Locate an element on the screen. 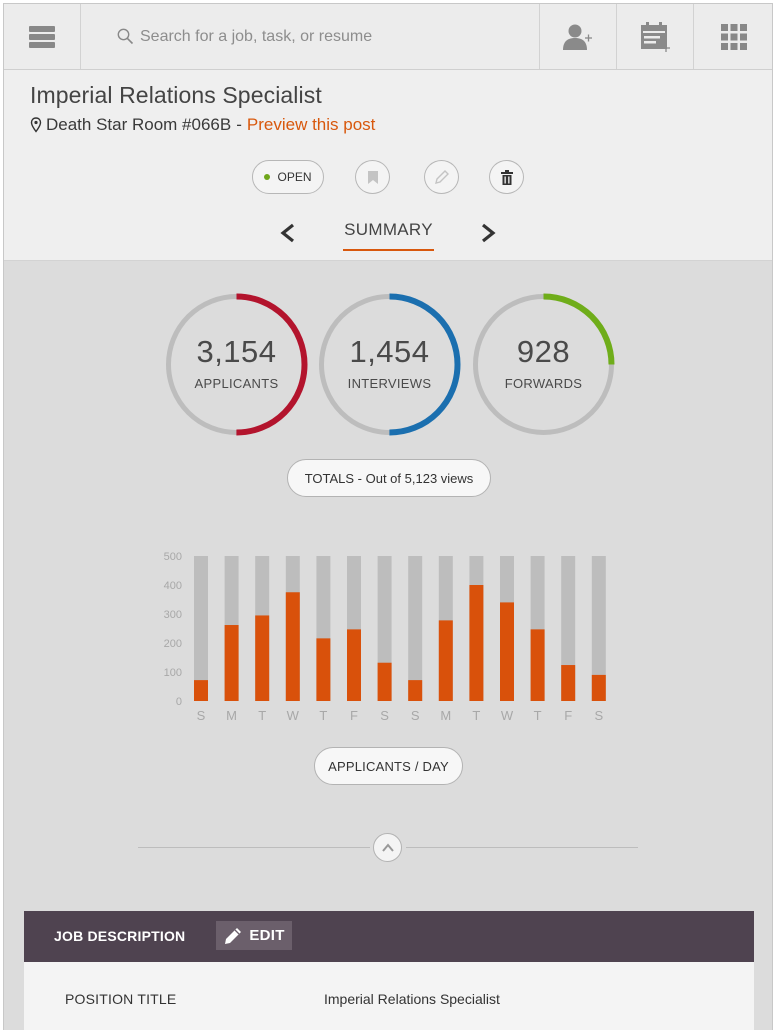 Image resolution: width=776 pixels, height=1030 pixels. search-input is located at coordinates (330, 36).